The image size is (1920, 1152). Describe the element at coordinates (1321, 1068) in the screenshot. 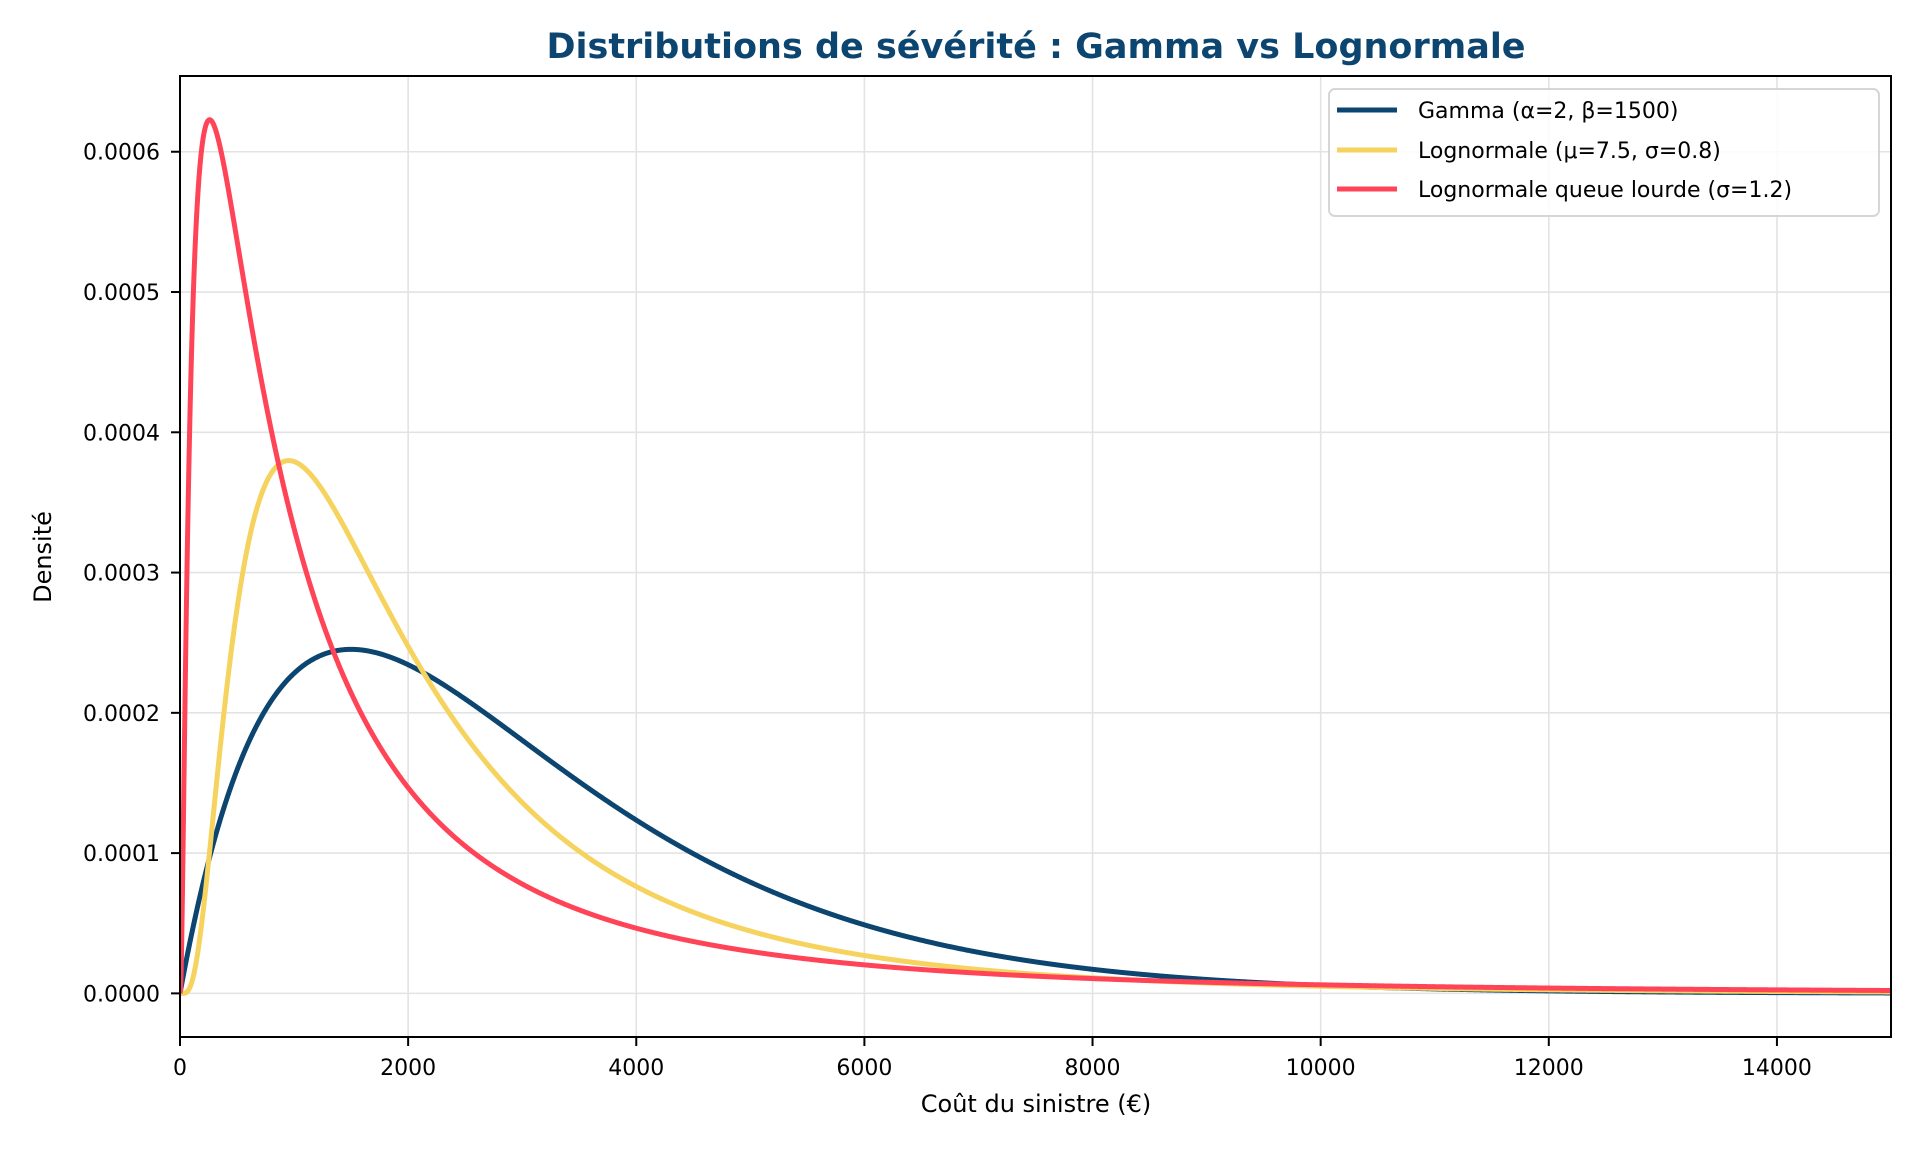

I see `x-tick-label: 10000` at that location.